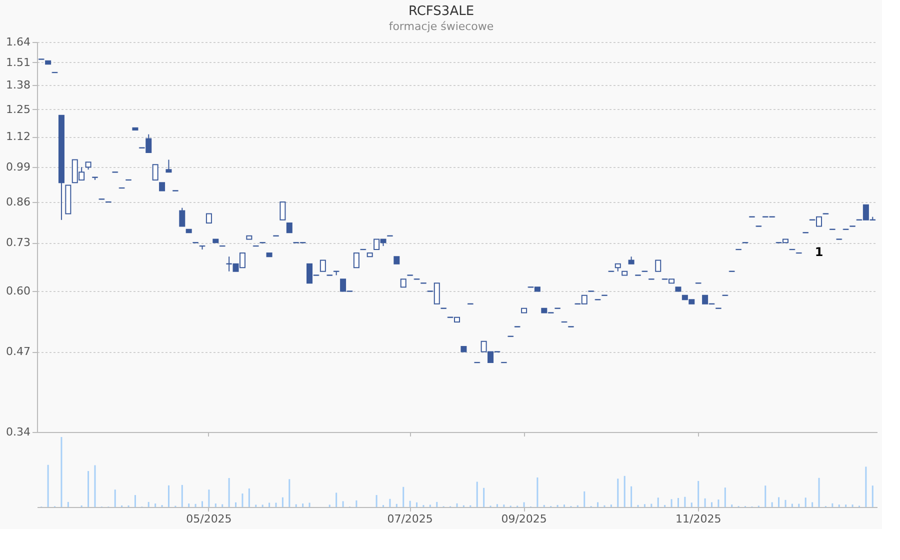  Describe the element at coordinates (18, 351) in the screenshot. I see `y-tick-label: 0.47` at that location.